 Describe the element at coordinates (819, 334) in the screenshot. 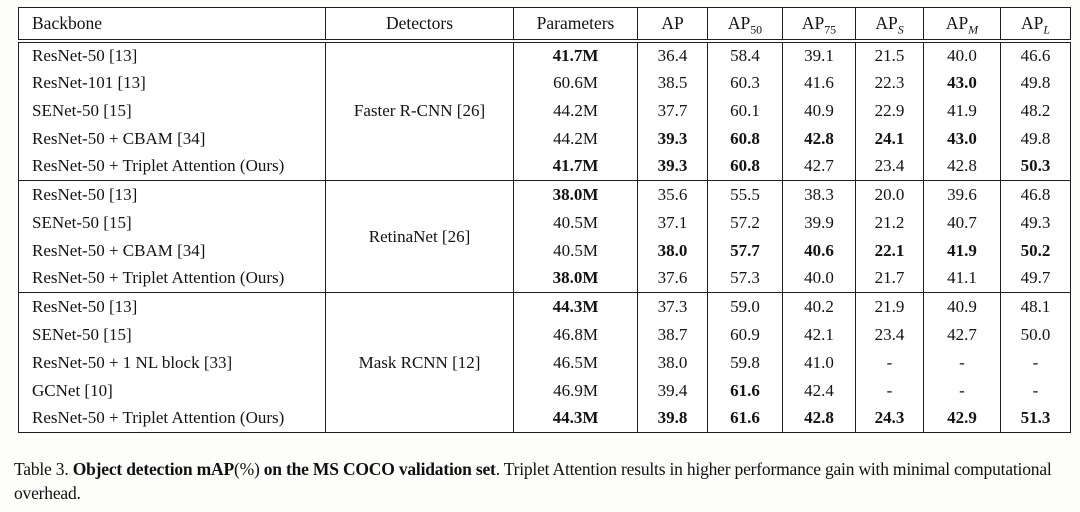

I see `value-cell: 42.1` at that location.